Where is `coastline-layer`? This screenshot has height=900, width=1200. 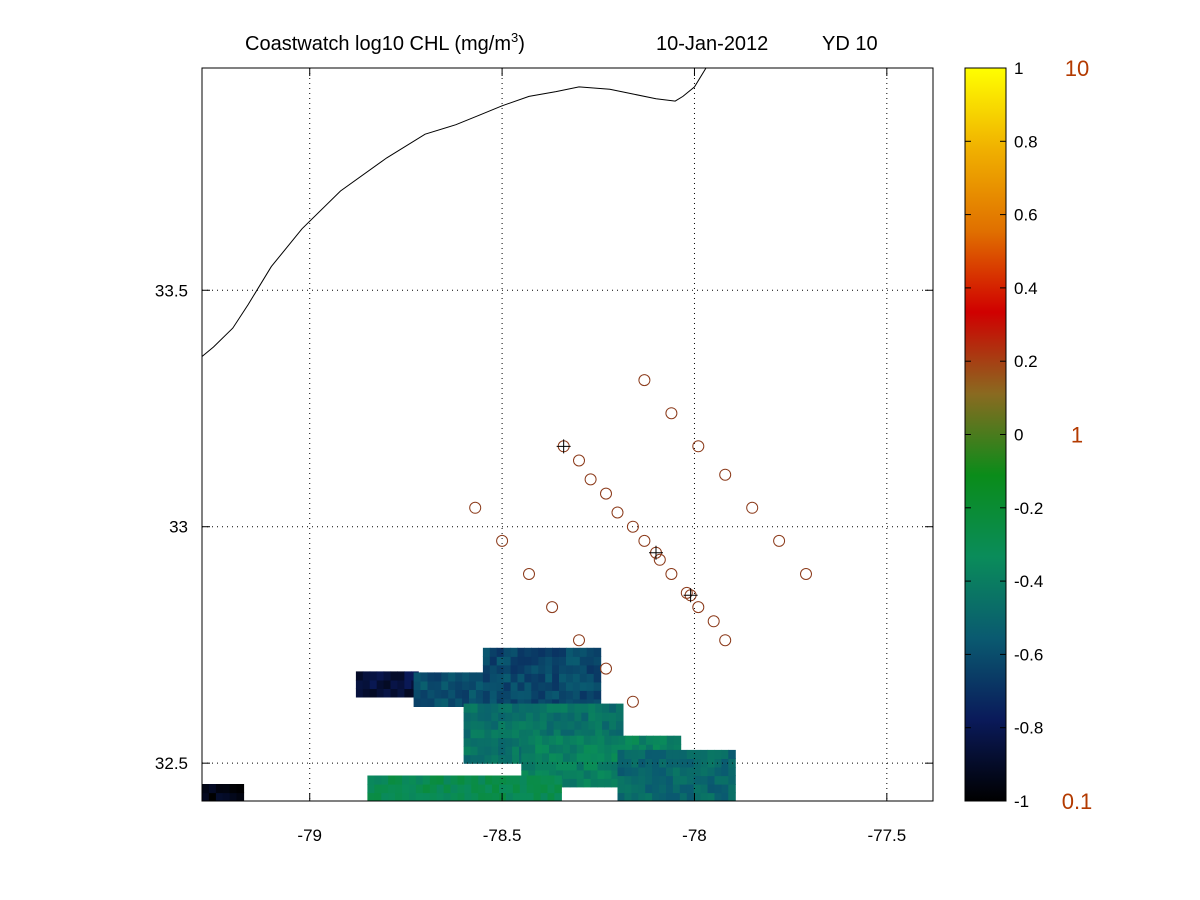 coastline-layer is located at coordinates (454, 212).